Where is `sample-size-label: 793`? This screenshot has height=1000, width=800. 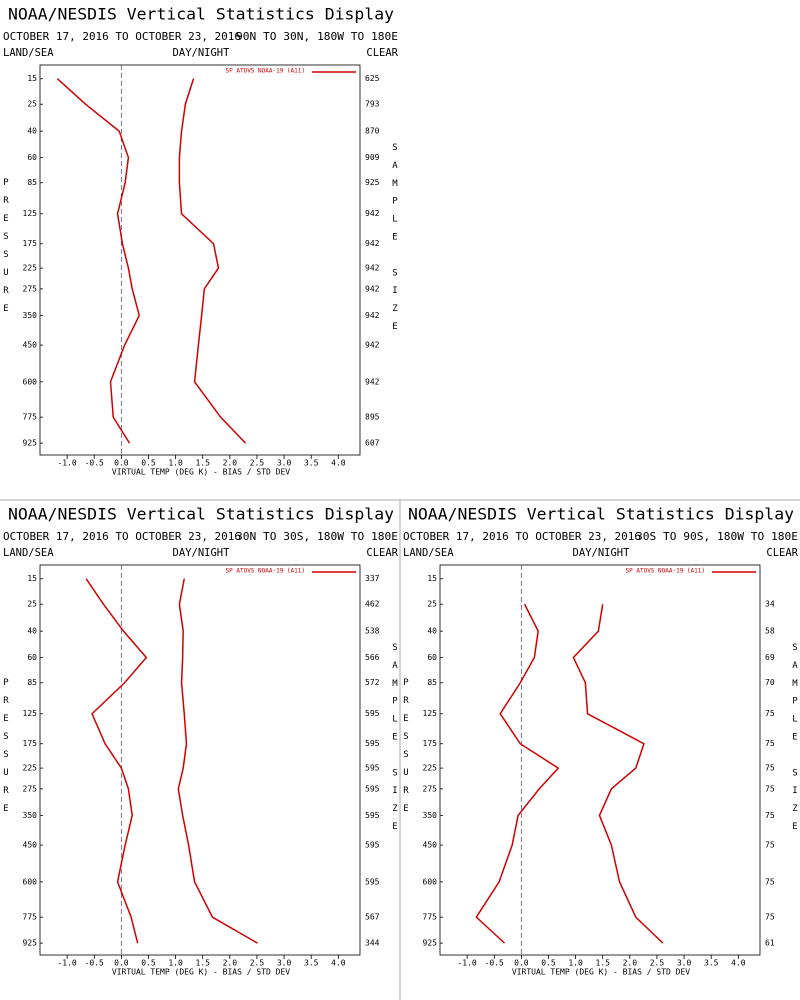
sample-size-label: 793 is located at coordinates (372, 104).